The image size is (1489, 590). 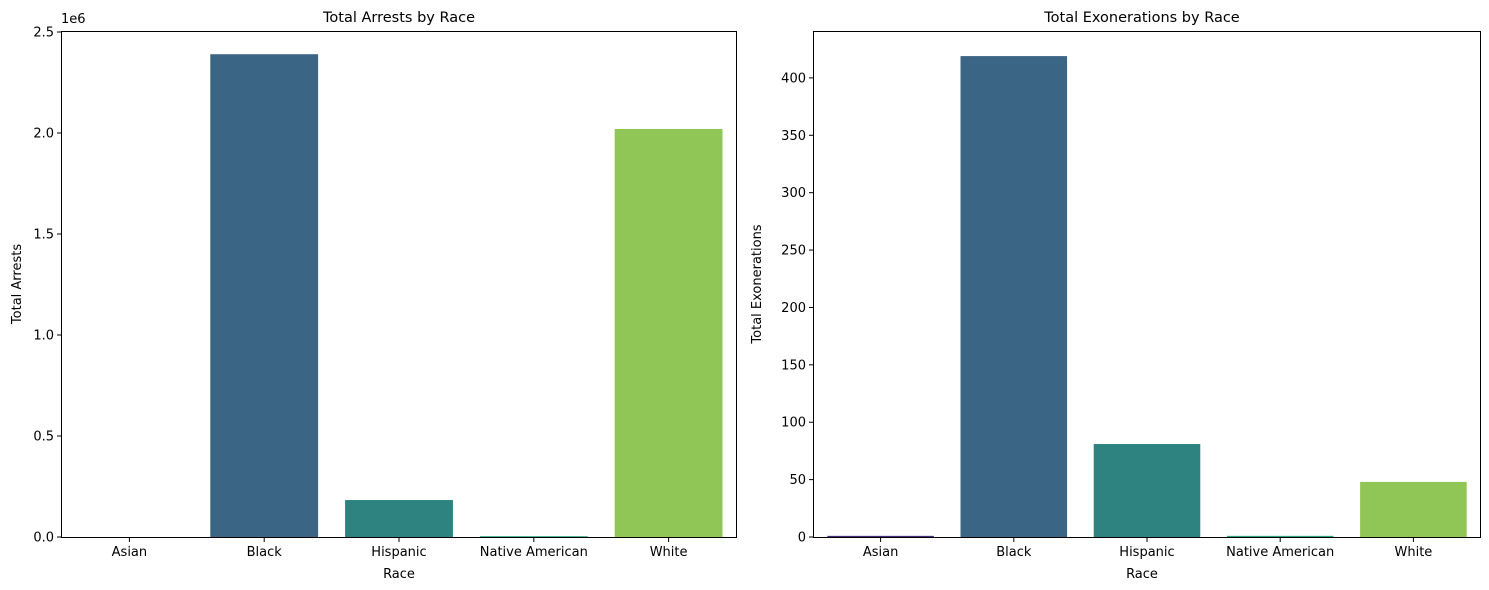 I want to click on y-tick-label: 0.0, so click(x=43, y=538).